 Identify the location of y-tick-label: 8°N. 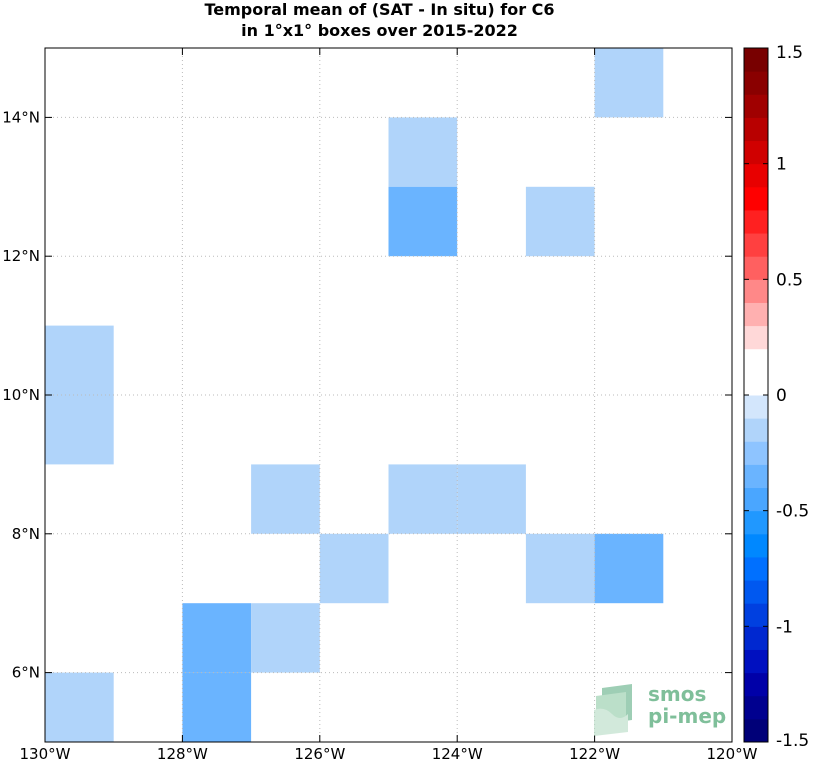
(26, 534).